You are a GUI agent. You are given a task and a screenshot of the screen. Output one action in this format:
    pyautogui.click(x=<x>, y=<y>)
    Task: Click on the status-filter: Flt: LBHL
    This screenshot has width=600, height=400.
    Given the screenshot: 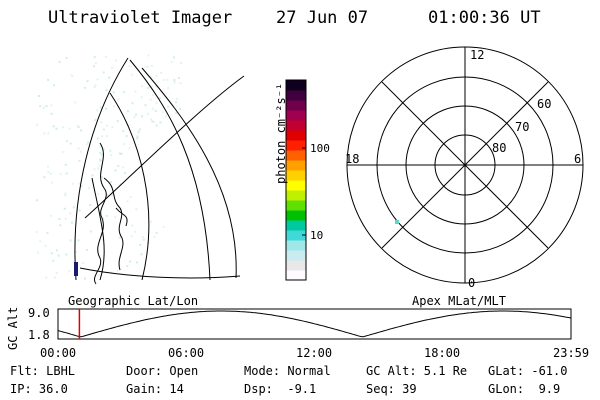 What is the action you would take?
    pyautogui.click(x=43, y=371)
    